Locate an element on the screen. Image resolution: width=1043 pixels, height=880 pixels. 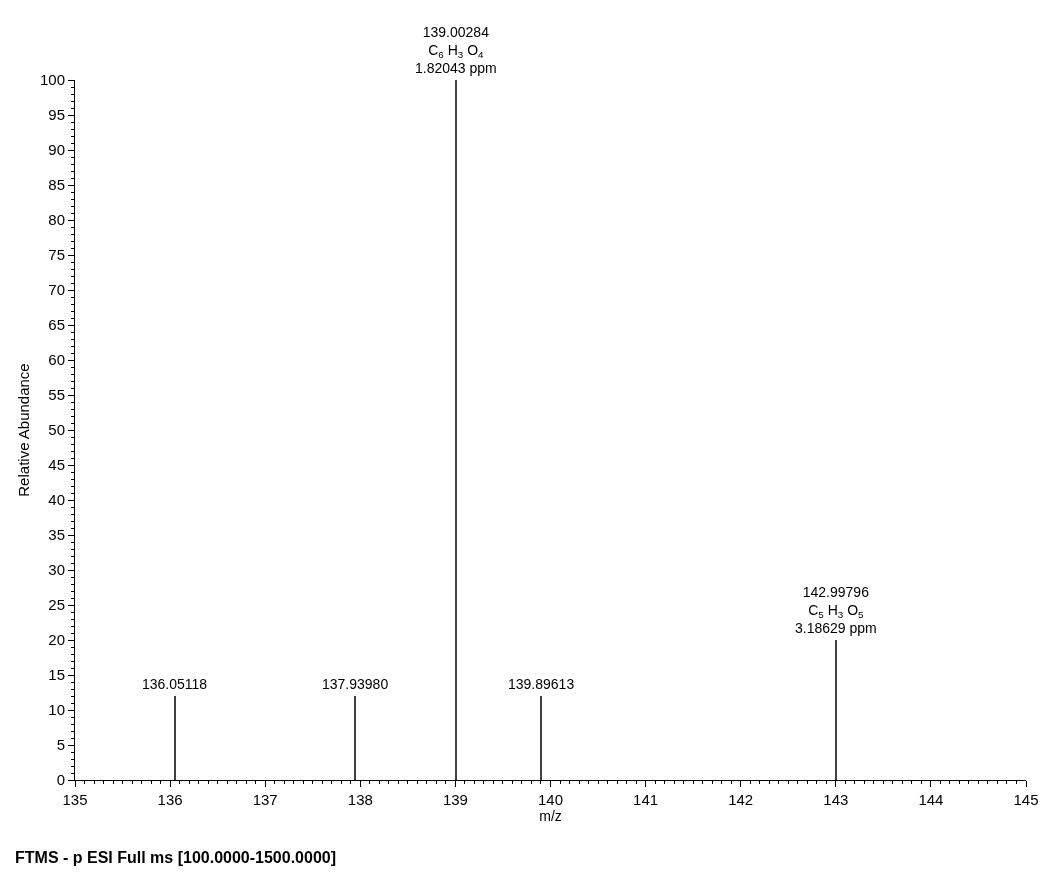
y-tick-label: 10 is located at coordinates (56, 710).